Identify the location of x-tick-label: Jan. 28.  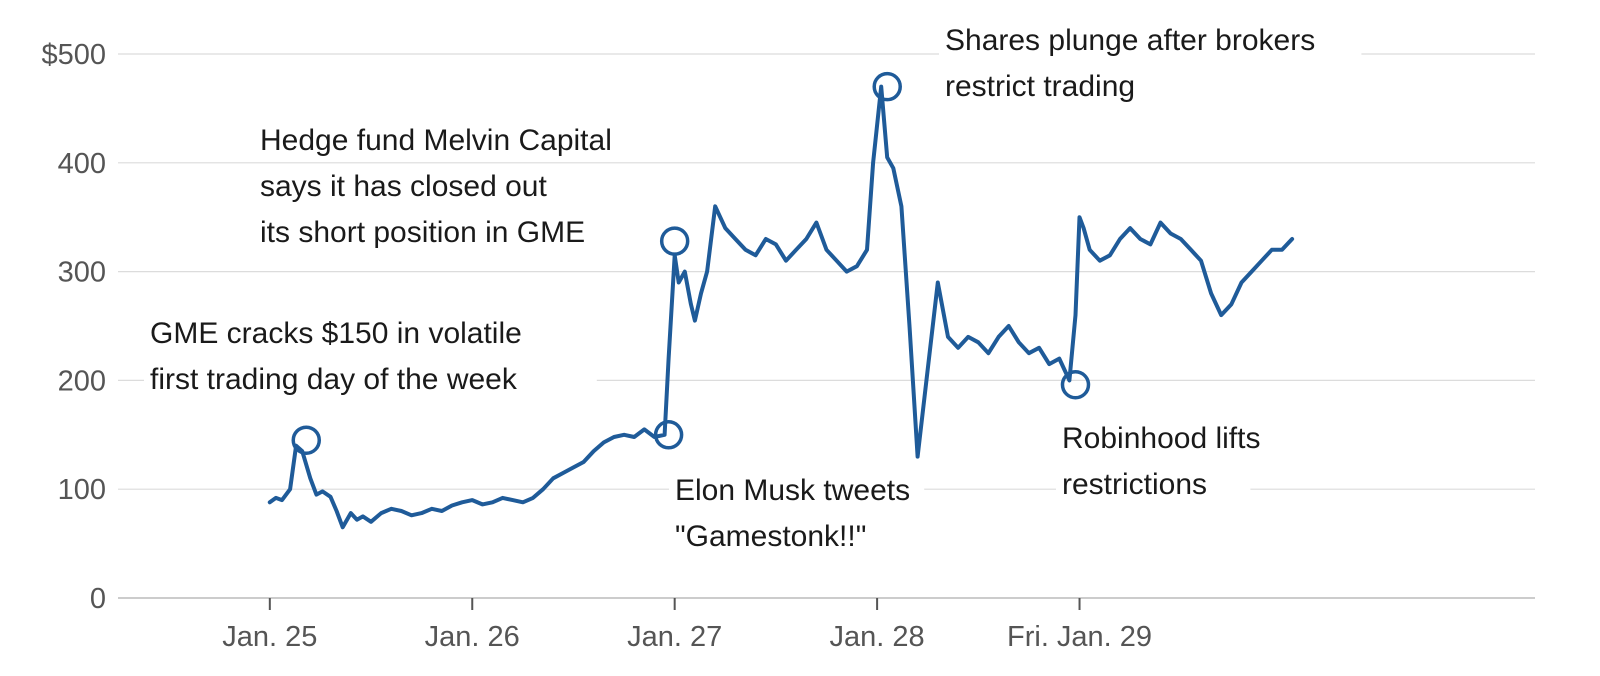
(877, 637).